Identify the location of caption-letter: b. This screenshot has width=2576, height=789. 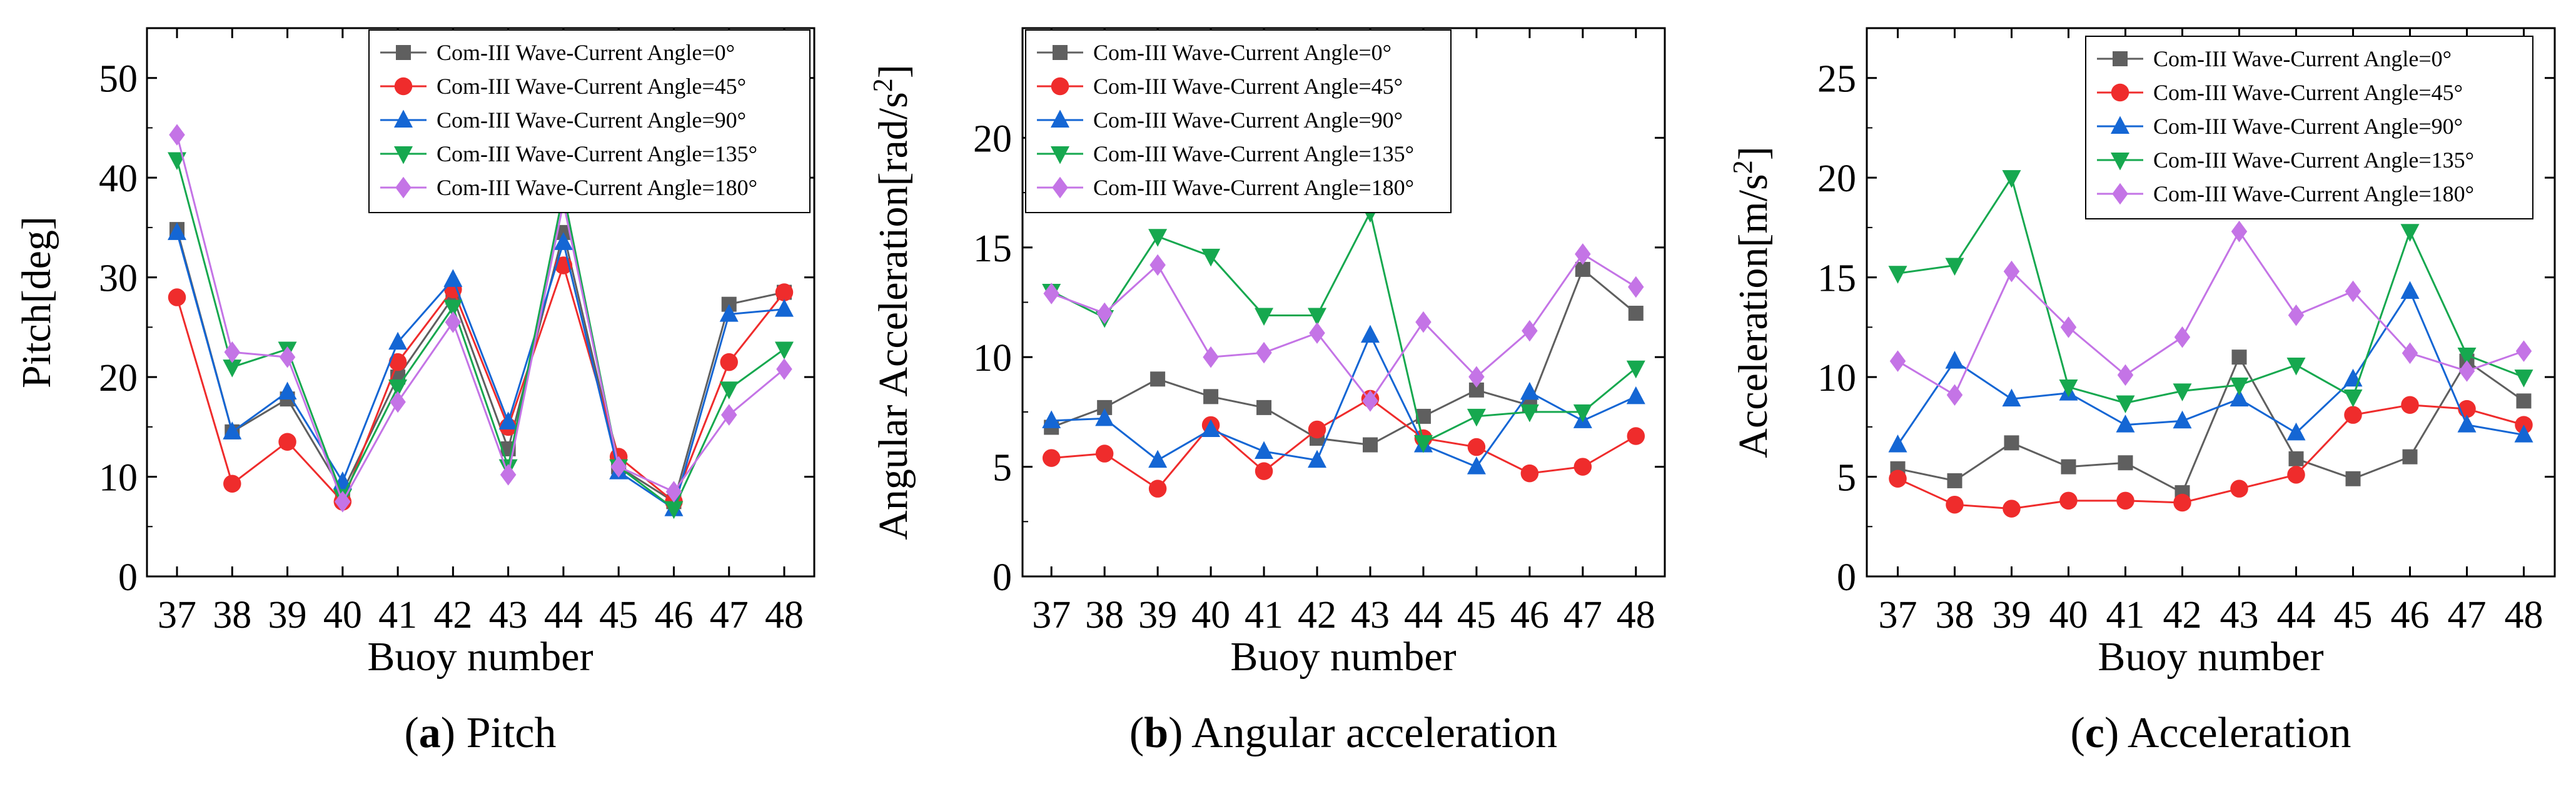
(1156, 733).